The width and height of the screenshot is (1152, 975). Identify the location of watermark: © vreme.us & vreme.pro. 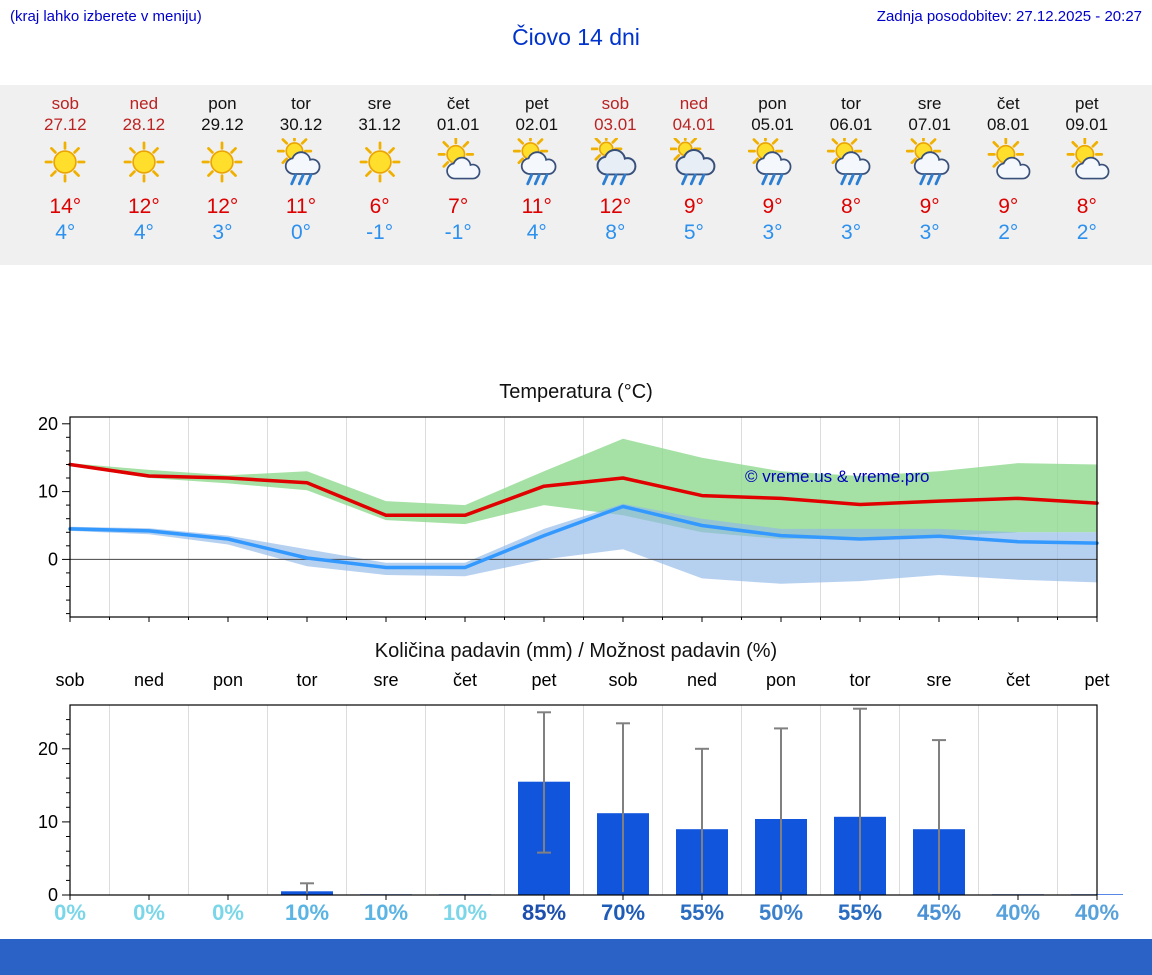
(837, 476).